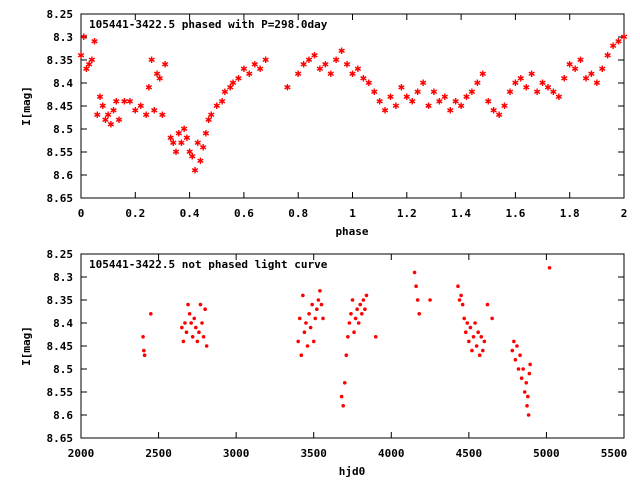  I want to click on phased-y-ticks: 8.25 8.3 8.35 8.4 8.45 8.5 8.55 8.6 8.65, so click(60, 106).